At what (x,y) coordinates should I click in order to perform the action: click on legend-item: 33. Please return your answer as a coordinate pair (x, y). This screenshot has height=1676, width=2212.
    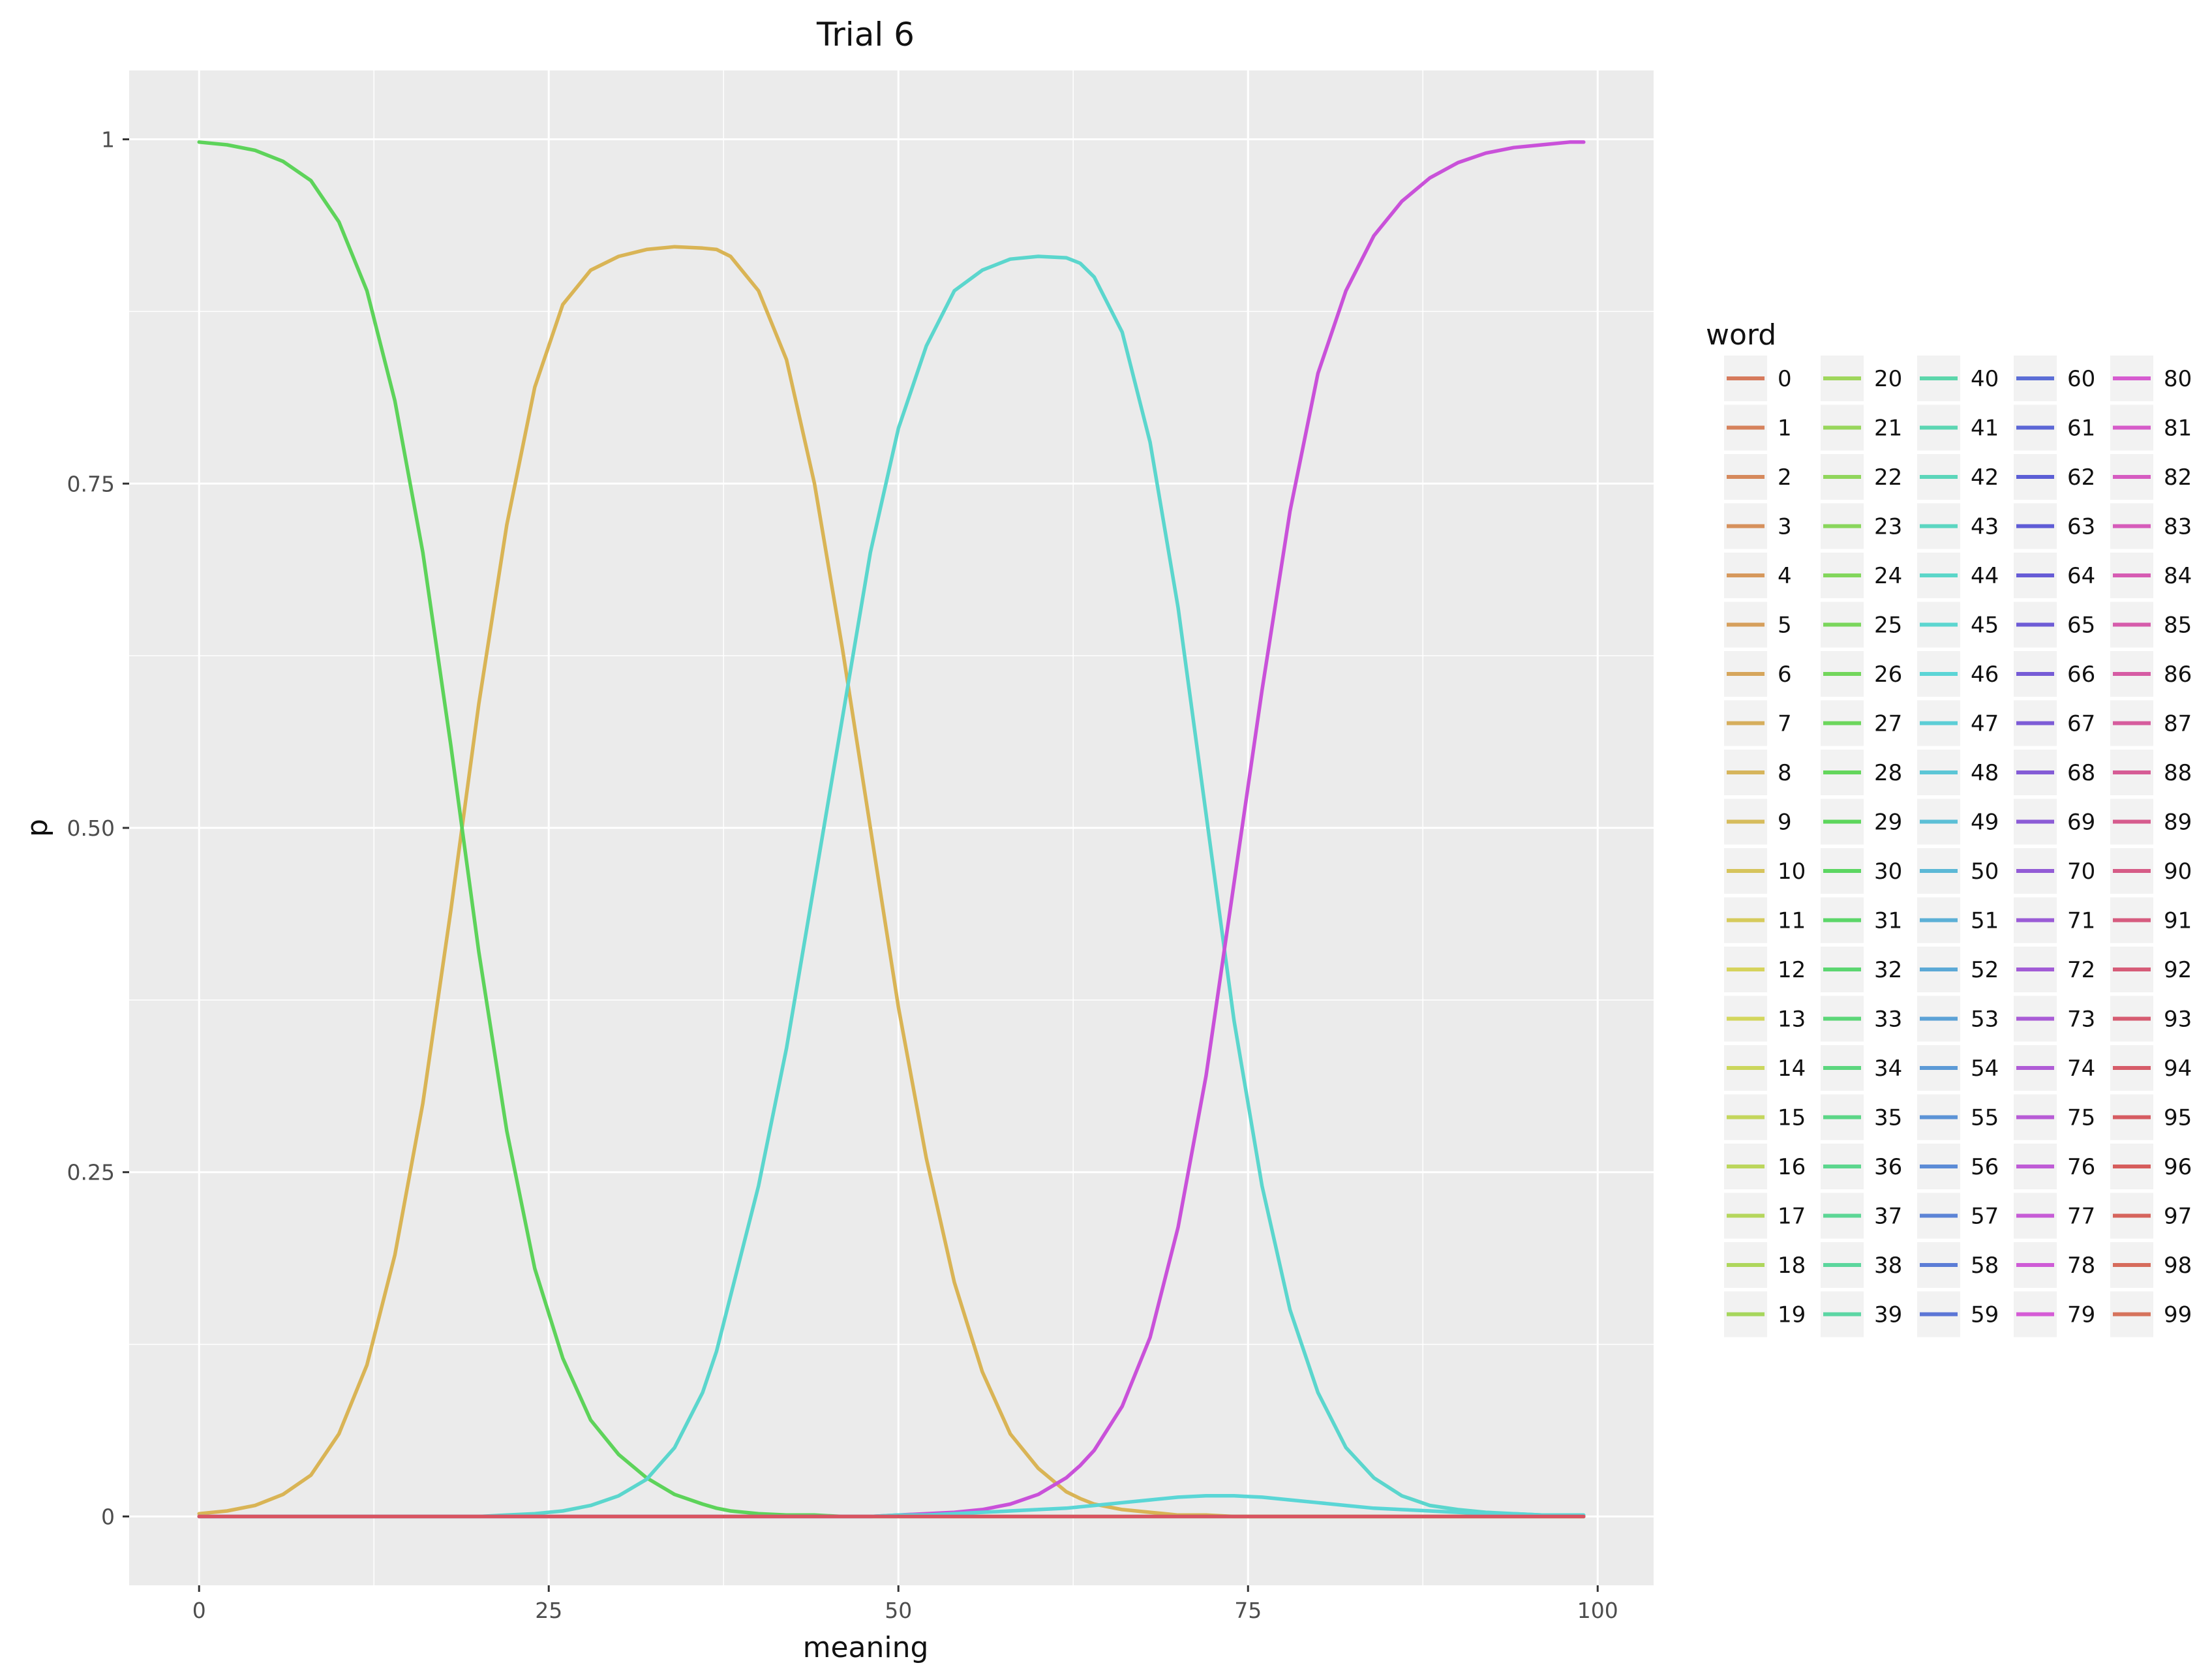
    Looking at the image, I should click on (1861, 1019).